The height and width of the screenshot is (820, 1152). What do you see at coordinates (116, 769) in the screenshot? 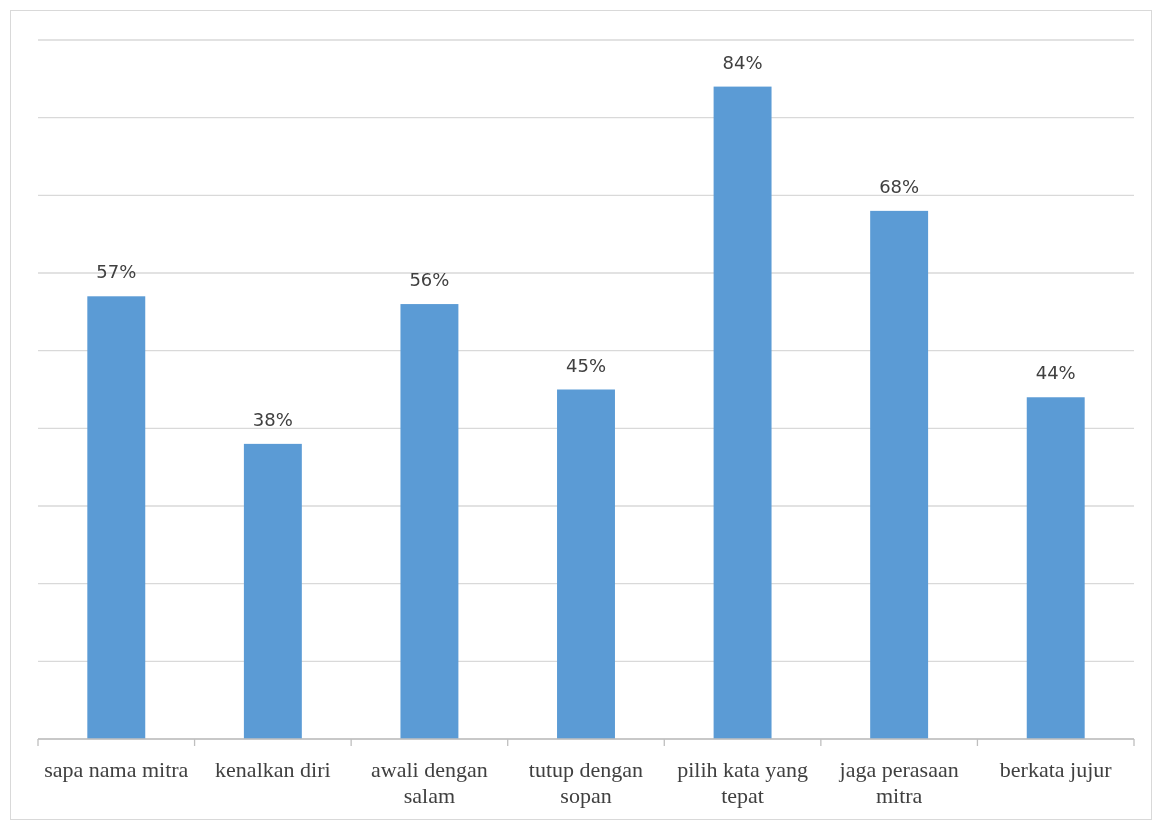
I see `x-tick-label: sapa nama mitra` at bounding box center [116, 769].